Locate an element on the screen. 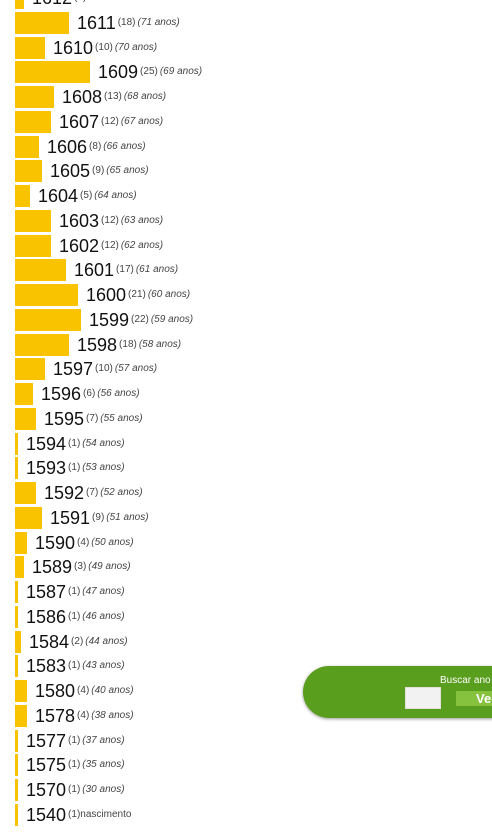  count-label: (2) is located at coordinates (77, 641).